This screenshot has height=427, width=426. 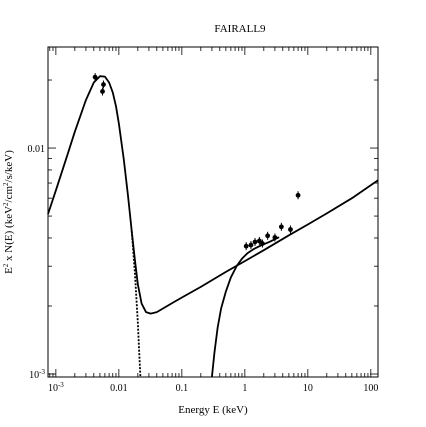 I want to click on model-curve-soft-component-dropoff, so click(x=136, y=304).